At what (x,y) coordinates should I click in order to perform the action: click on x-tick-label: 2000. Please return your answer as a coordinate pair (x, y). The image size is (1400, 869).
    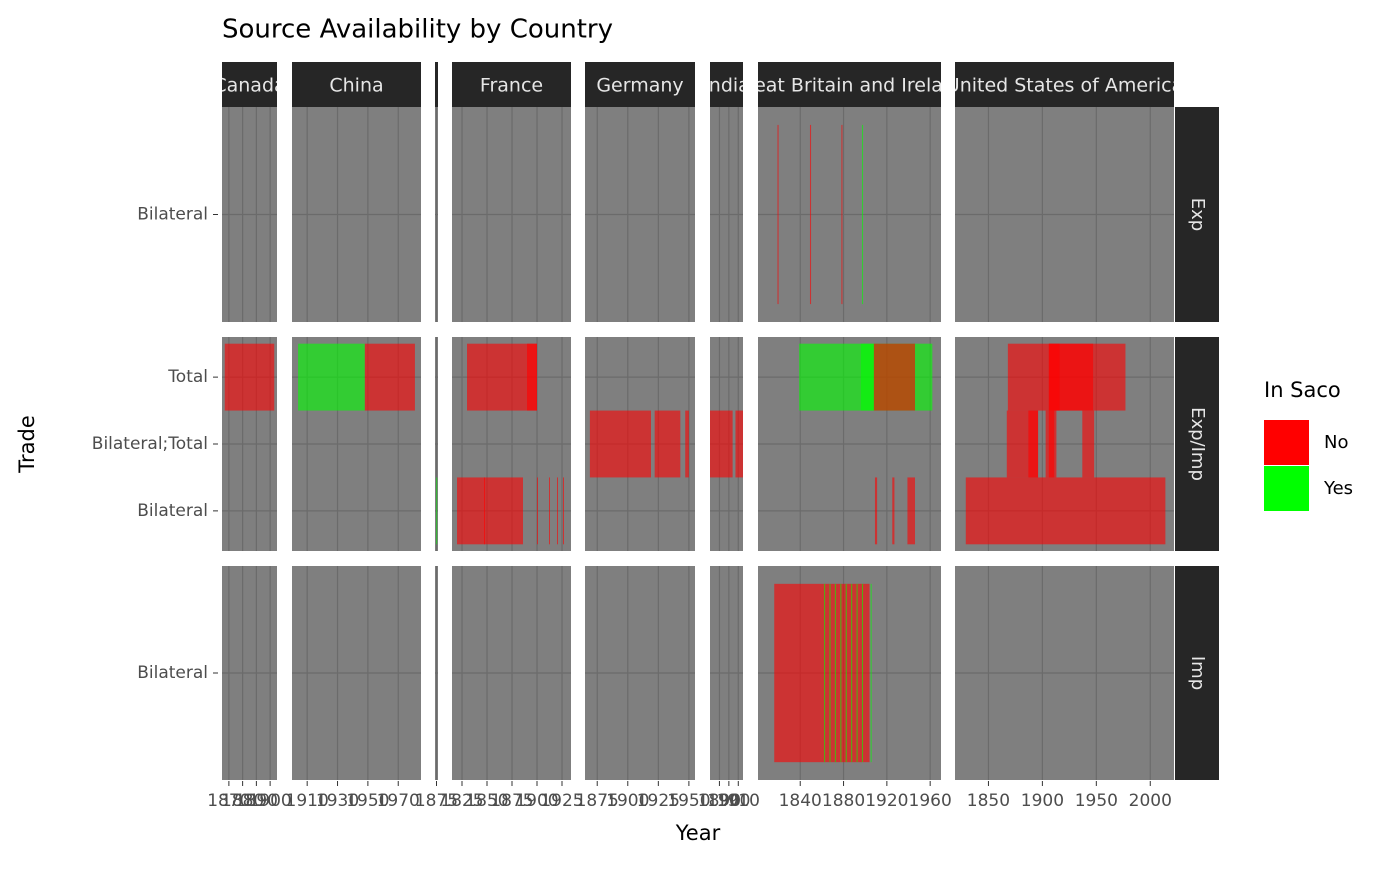
    Looking at the image, I should click on (1150, 801).